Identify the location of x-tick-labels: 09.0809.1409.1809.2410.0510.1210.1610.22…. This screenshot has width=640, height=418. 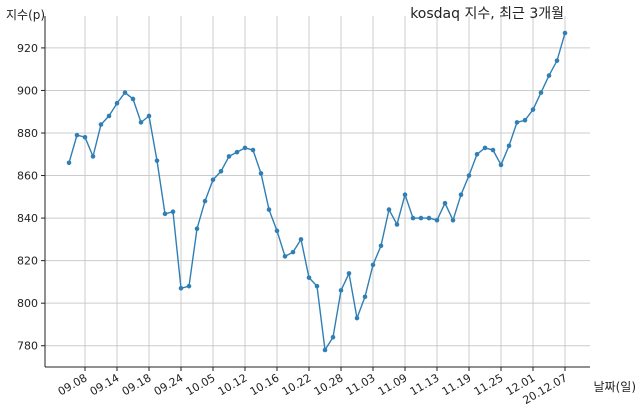
(313, 389).